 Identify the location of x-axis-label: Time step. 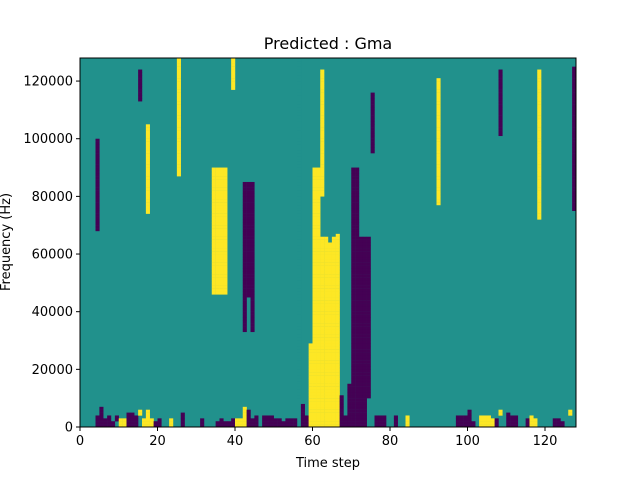
(327, 463).